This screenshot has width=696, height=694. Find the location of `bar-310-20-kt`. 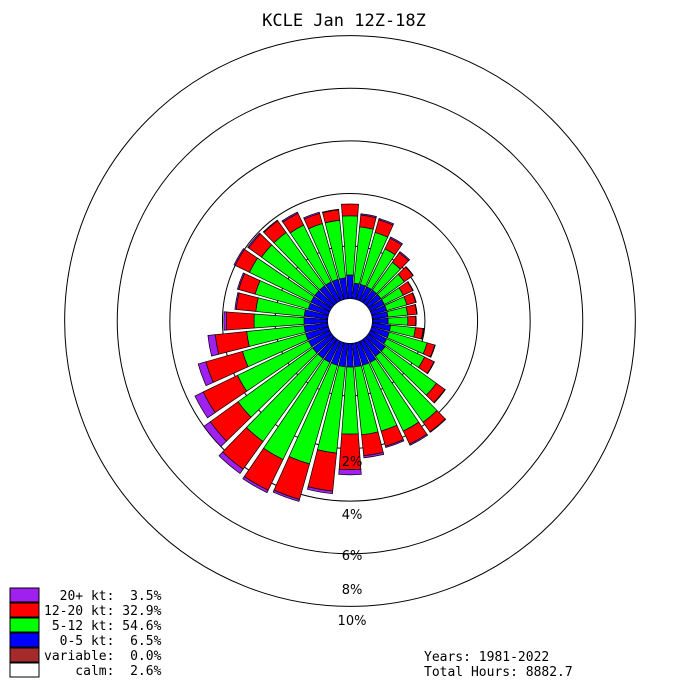

bar-310-20-kt is located at coordinates (254, 240).